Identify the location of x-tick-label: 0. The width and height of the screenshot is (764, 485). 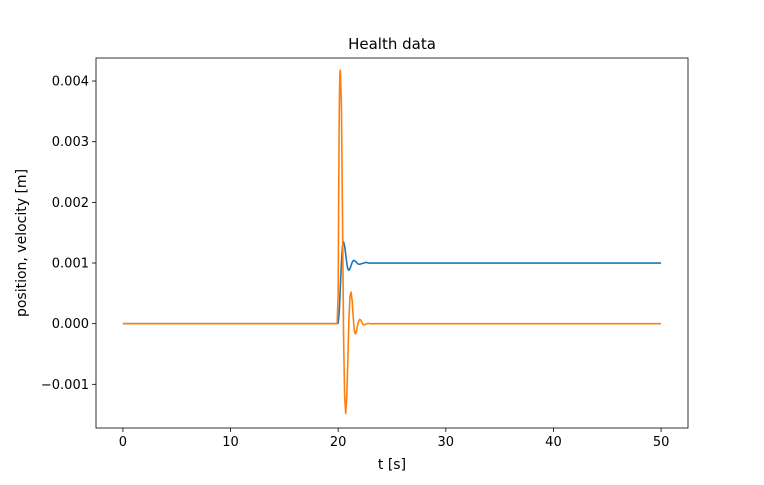
(123, 442).